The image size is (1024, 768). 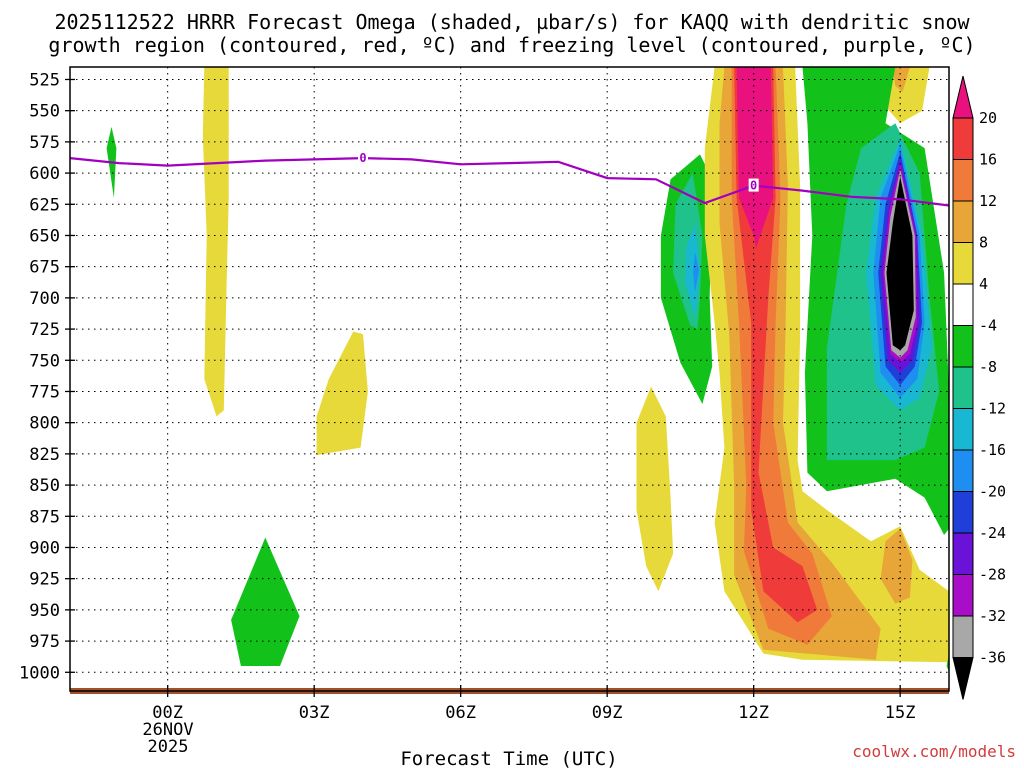 What do you see at coordinates (963, 97) in the screenshot?
I see `colorbar-top-arrow` at bounding box center [963, 97].